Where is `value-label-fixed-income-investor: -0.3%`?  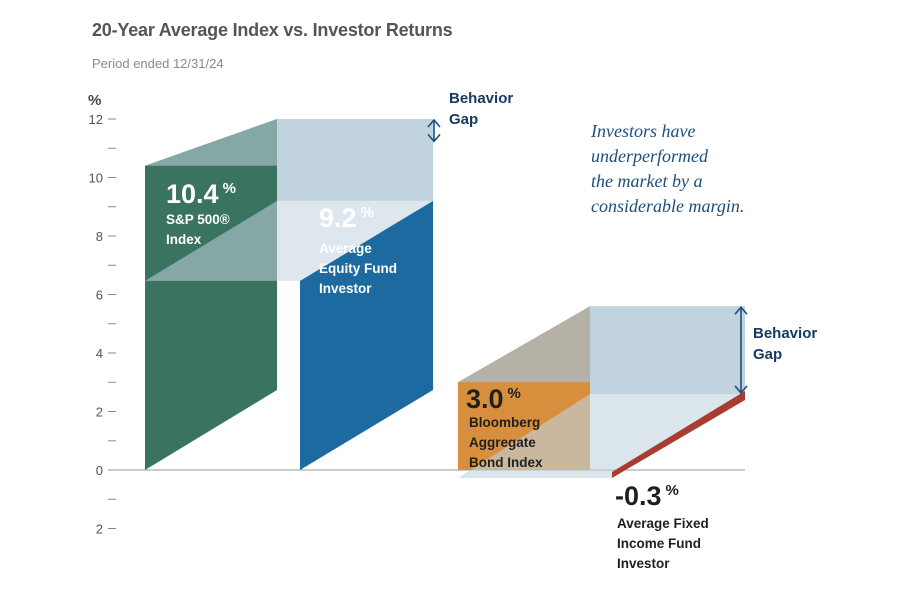
value-label-fixed-income-investor: -0.3% is located at coordinates (647, 496).